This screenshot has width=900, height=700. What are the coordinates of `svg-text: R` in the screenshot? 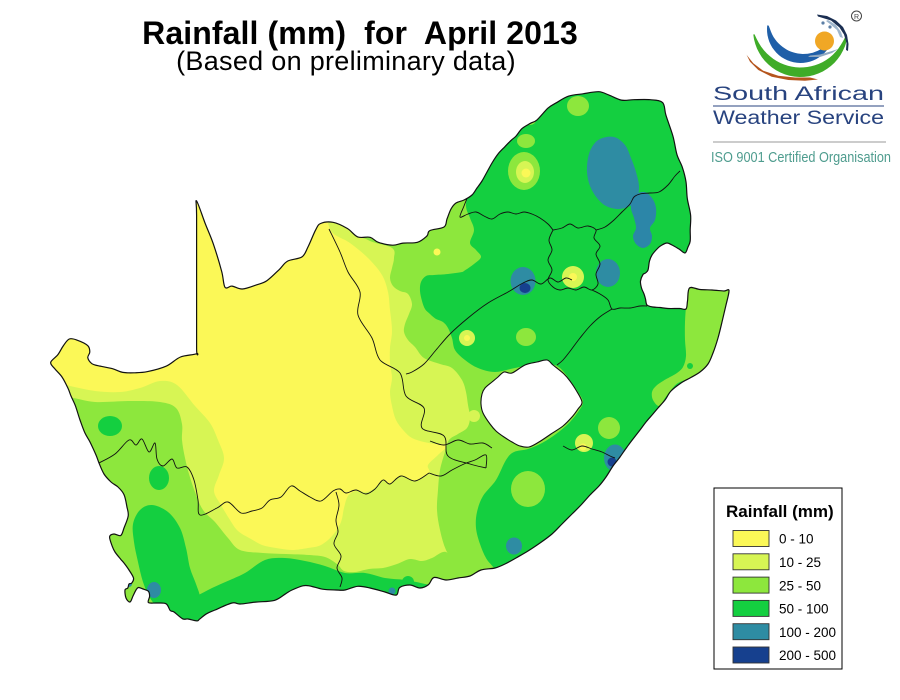 It's located at (856, 17).